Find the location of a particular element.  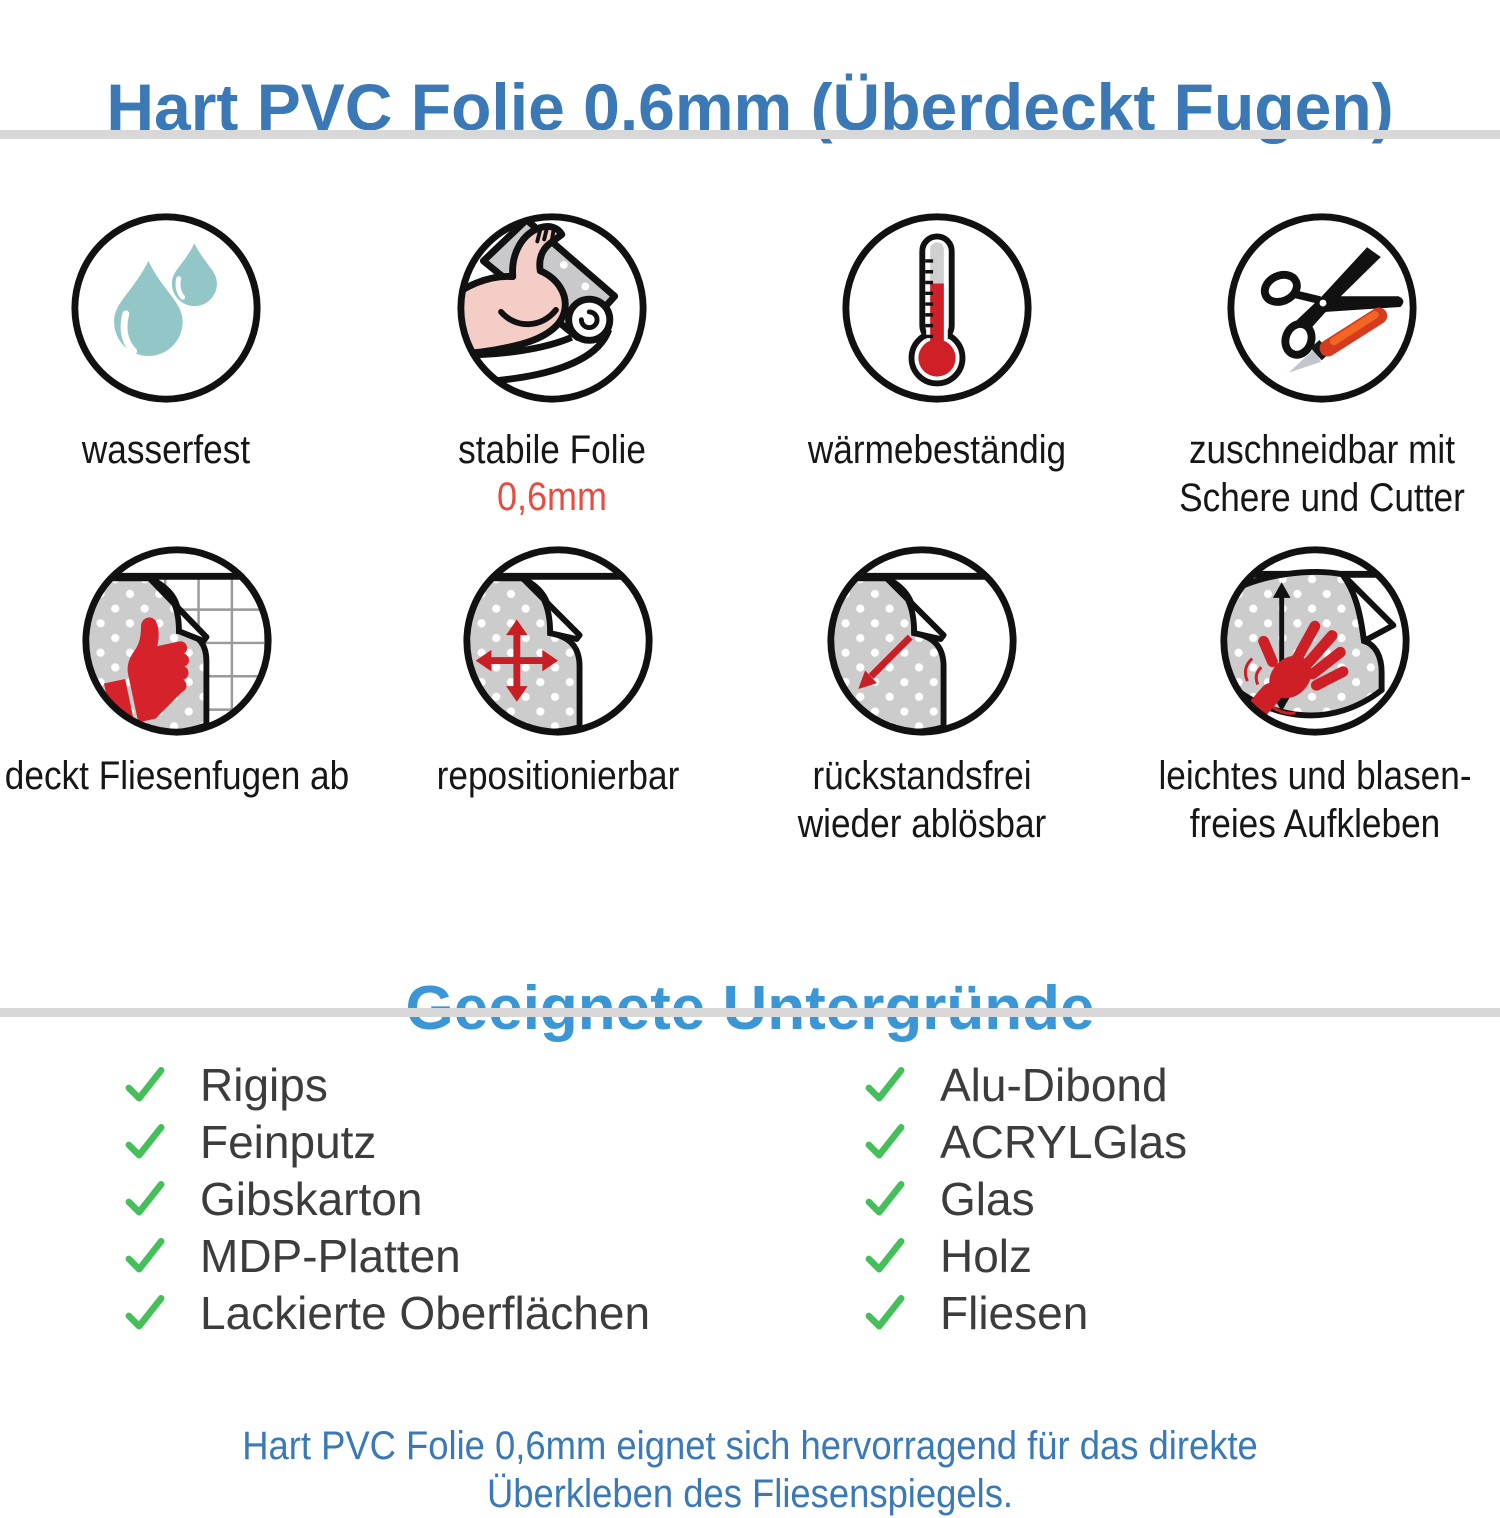

list-item: MDP-Platten is located at coordinates (385, 1255).